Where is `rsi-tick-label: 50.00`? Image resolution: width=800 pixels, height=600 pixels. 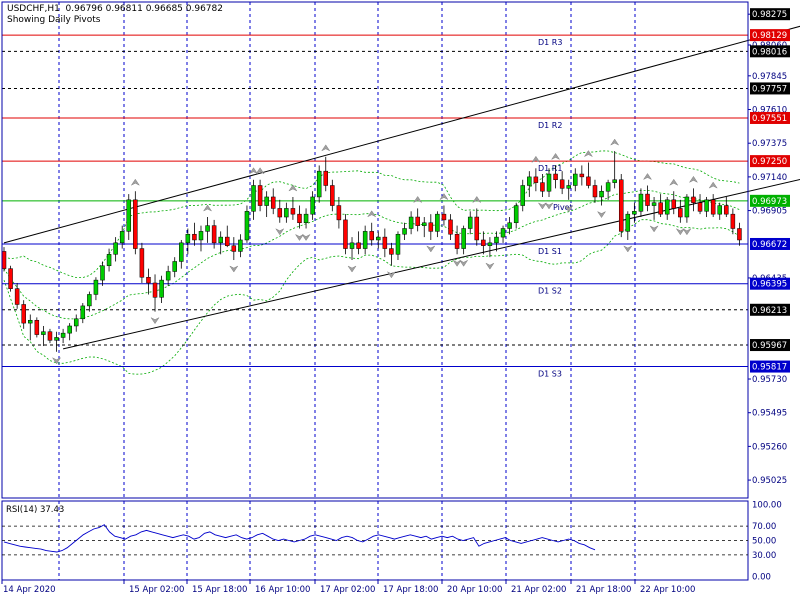 rsi-tick-label: 50.00 is located at coordinates (764, 542).